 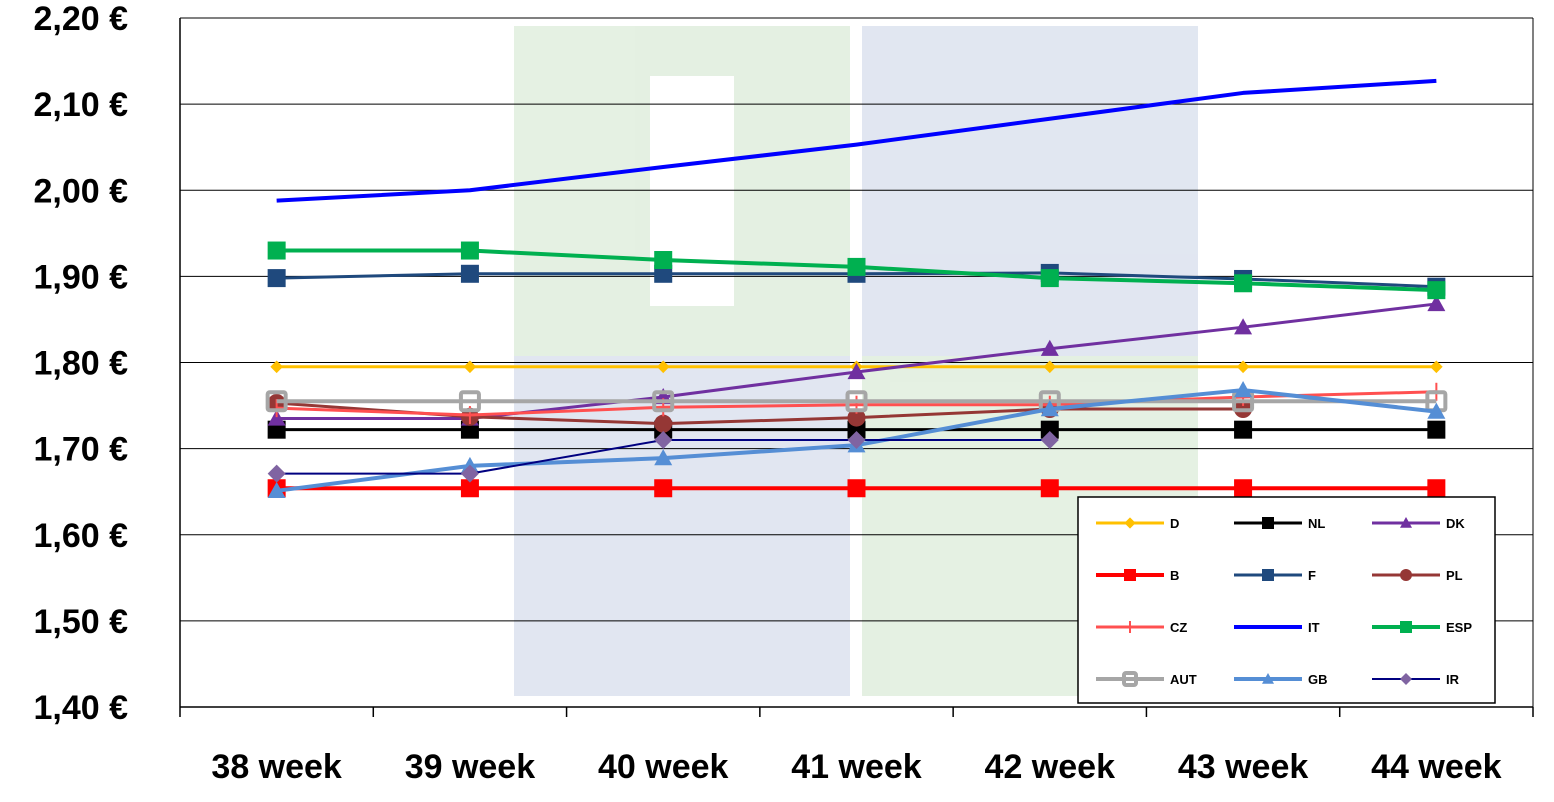 I want to click on y-tick-label: 2,20 €, so click(x=80, y=19).